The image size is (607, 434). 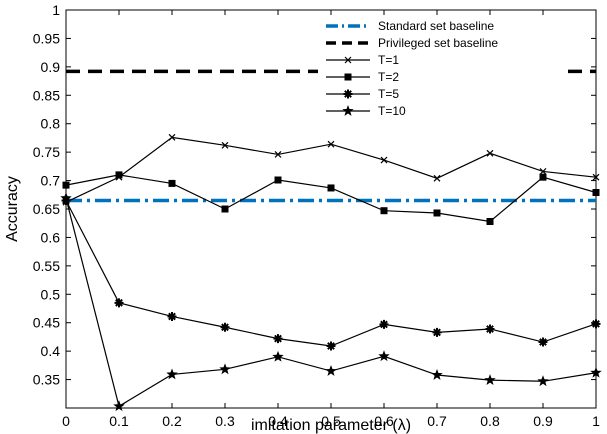 What do you see at coordinates (331, 421) in the screenshot?
I see `x-tick-label: 0.5` at bounding box center [331, 421].